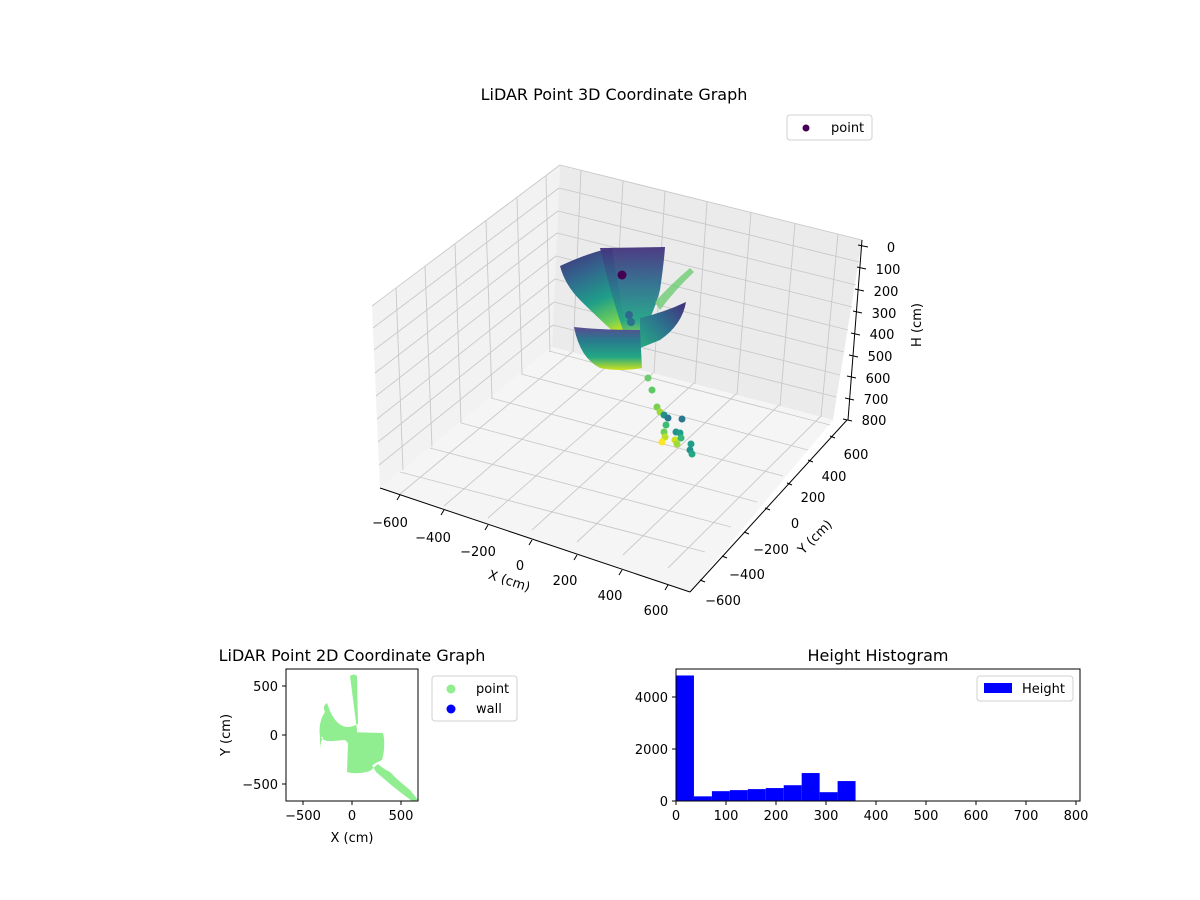  I want to click on plot3d-y-ticks: −600 −400 −200 0 200 400 600 Y (cm), so click(784, 522).